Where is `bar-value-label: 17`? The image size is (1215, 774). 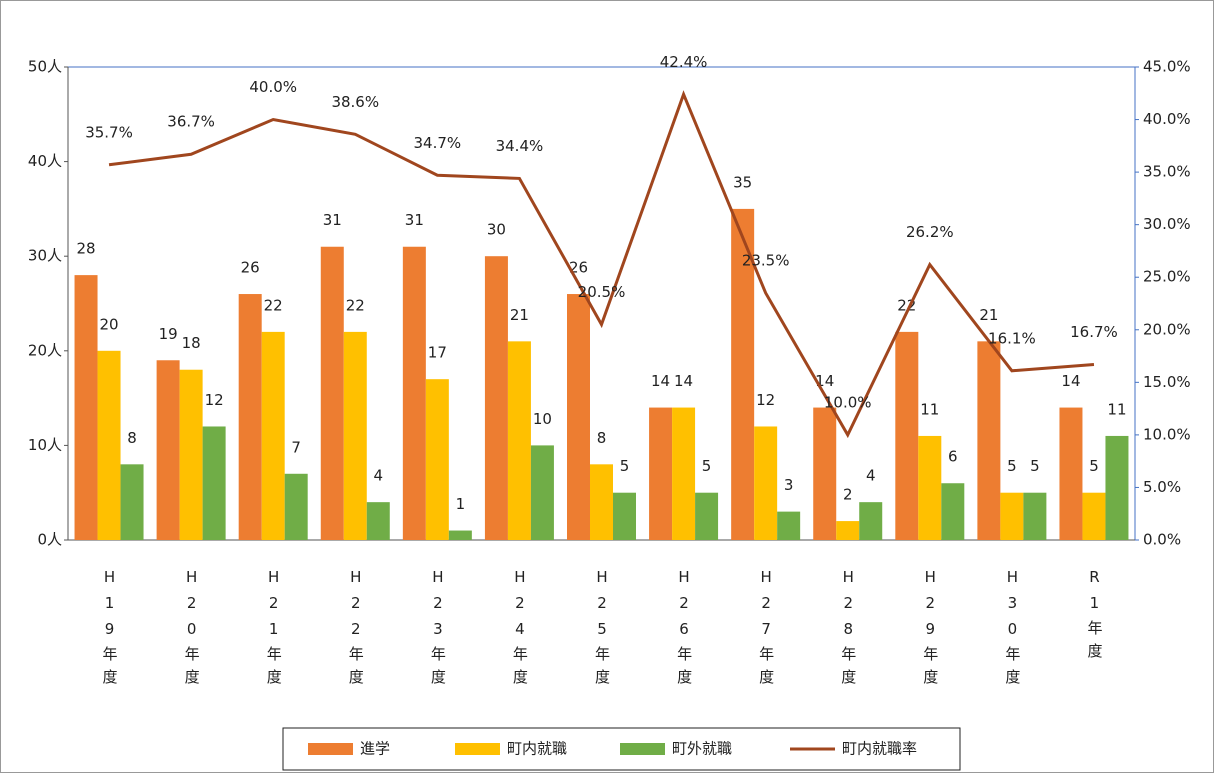 bar-value-label: 17 is located at coordinates (437, 353).